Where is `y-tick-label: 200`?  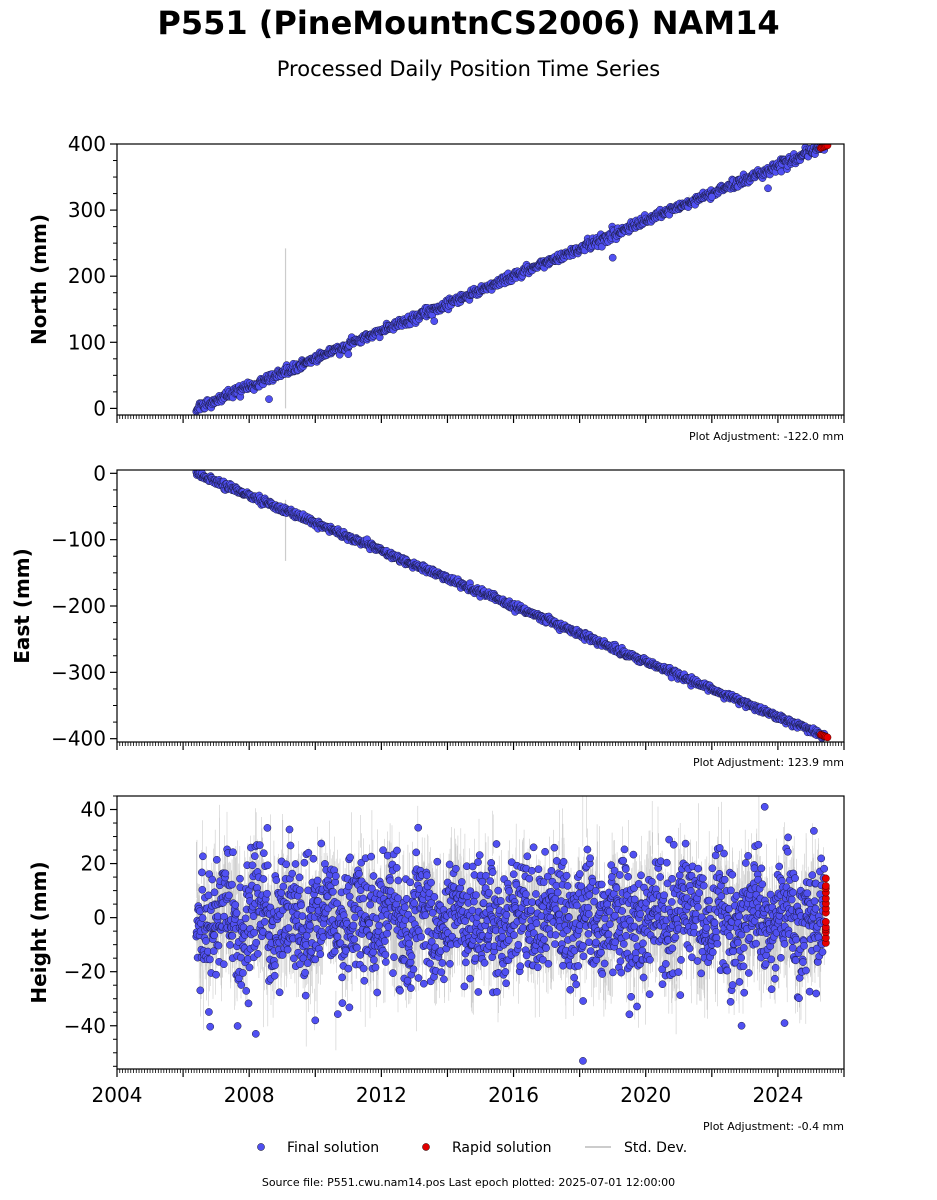
y-tick-label: 200 is located at coordinates (87, 276).